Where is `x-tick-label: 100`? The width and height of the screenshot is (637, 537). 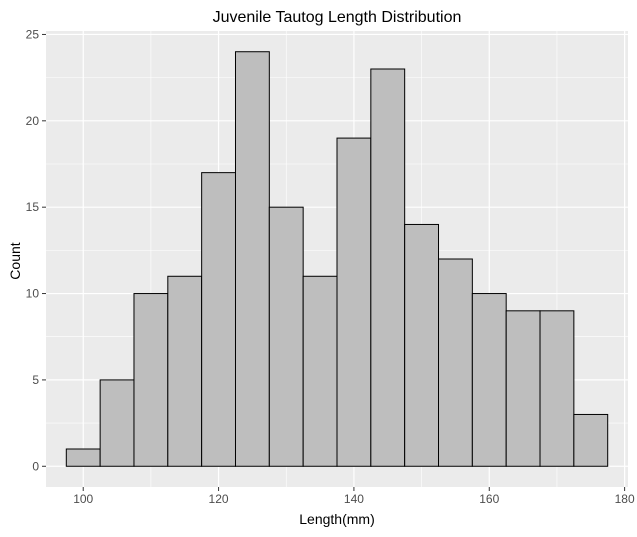 x-tick-label: 100 is located at coordinates (83, 499).